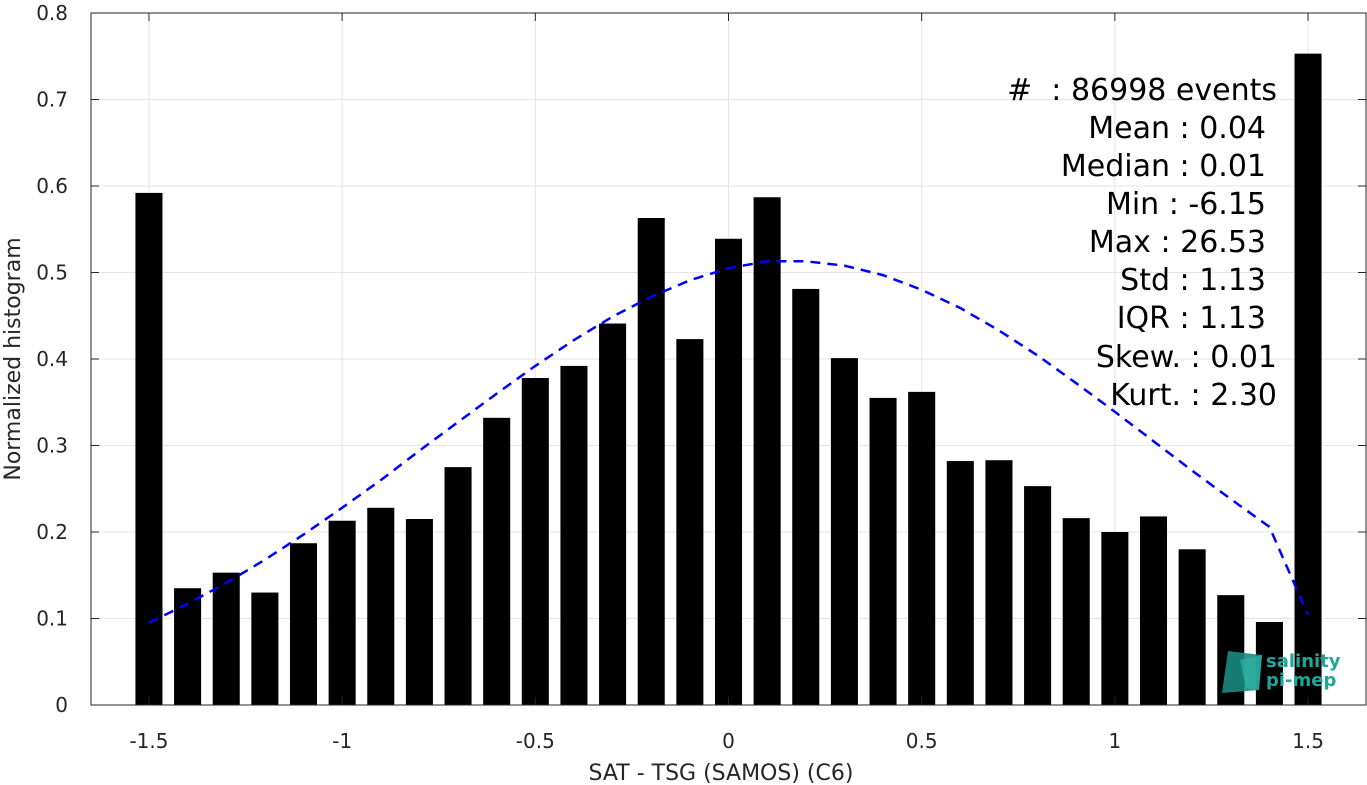  What do you see at coordinates (1251, 672) in the screenshot?
I see `logo-mark-facet-icon` at bounding box center [1251, 672].